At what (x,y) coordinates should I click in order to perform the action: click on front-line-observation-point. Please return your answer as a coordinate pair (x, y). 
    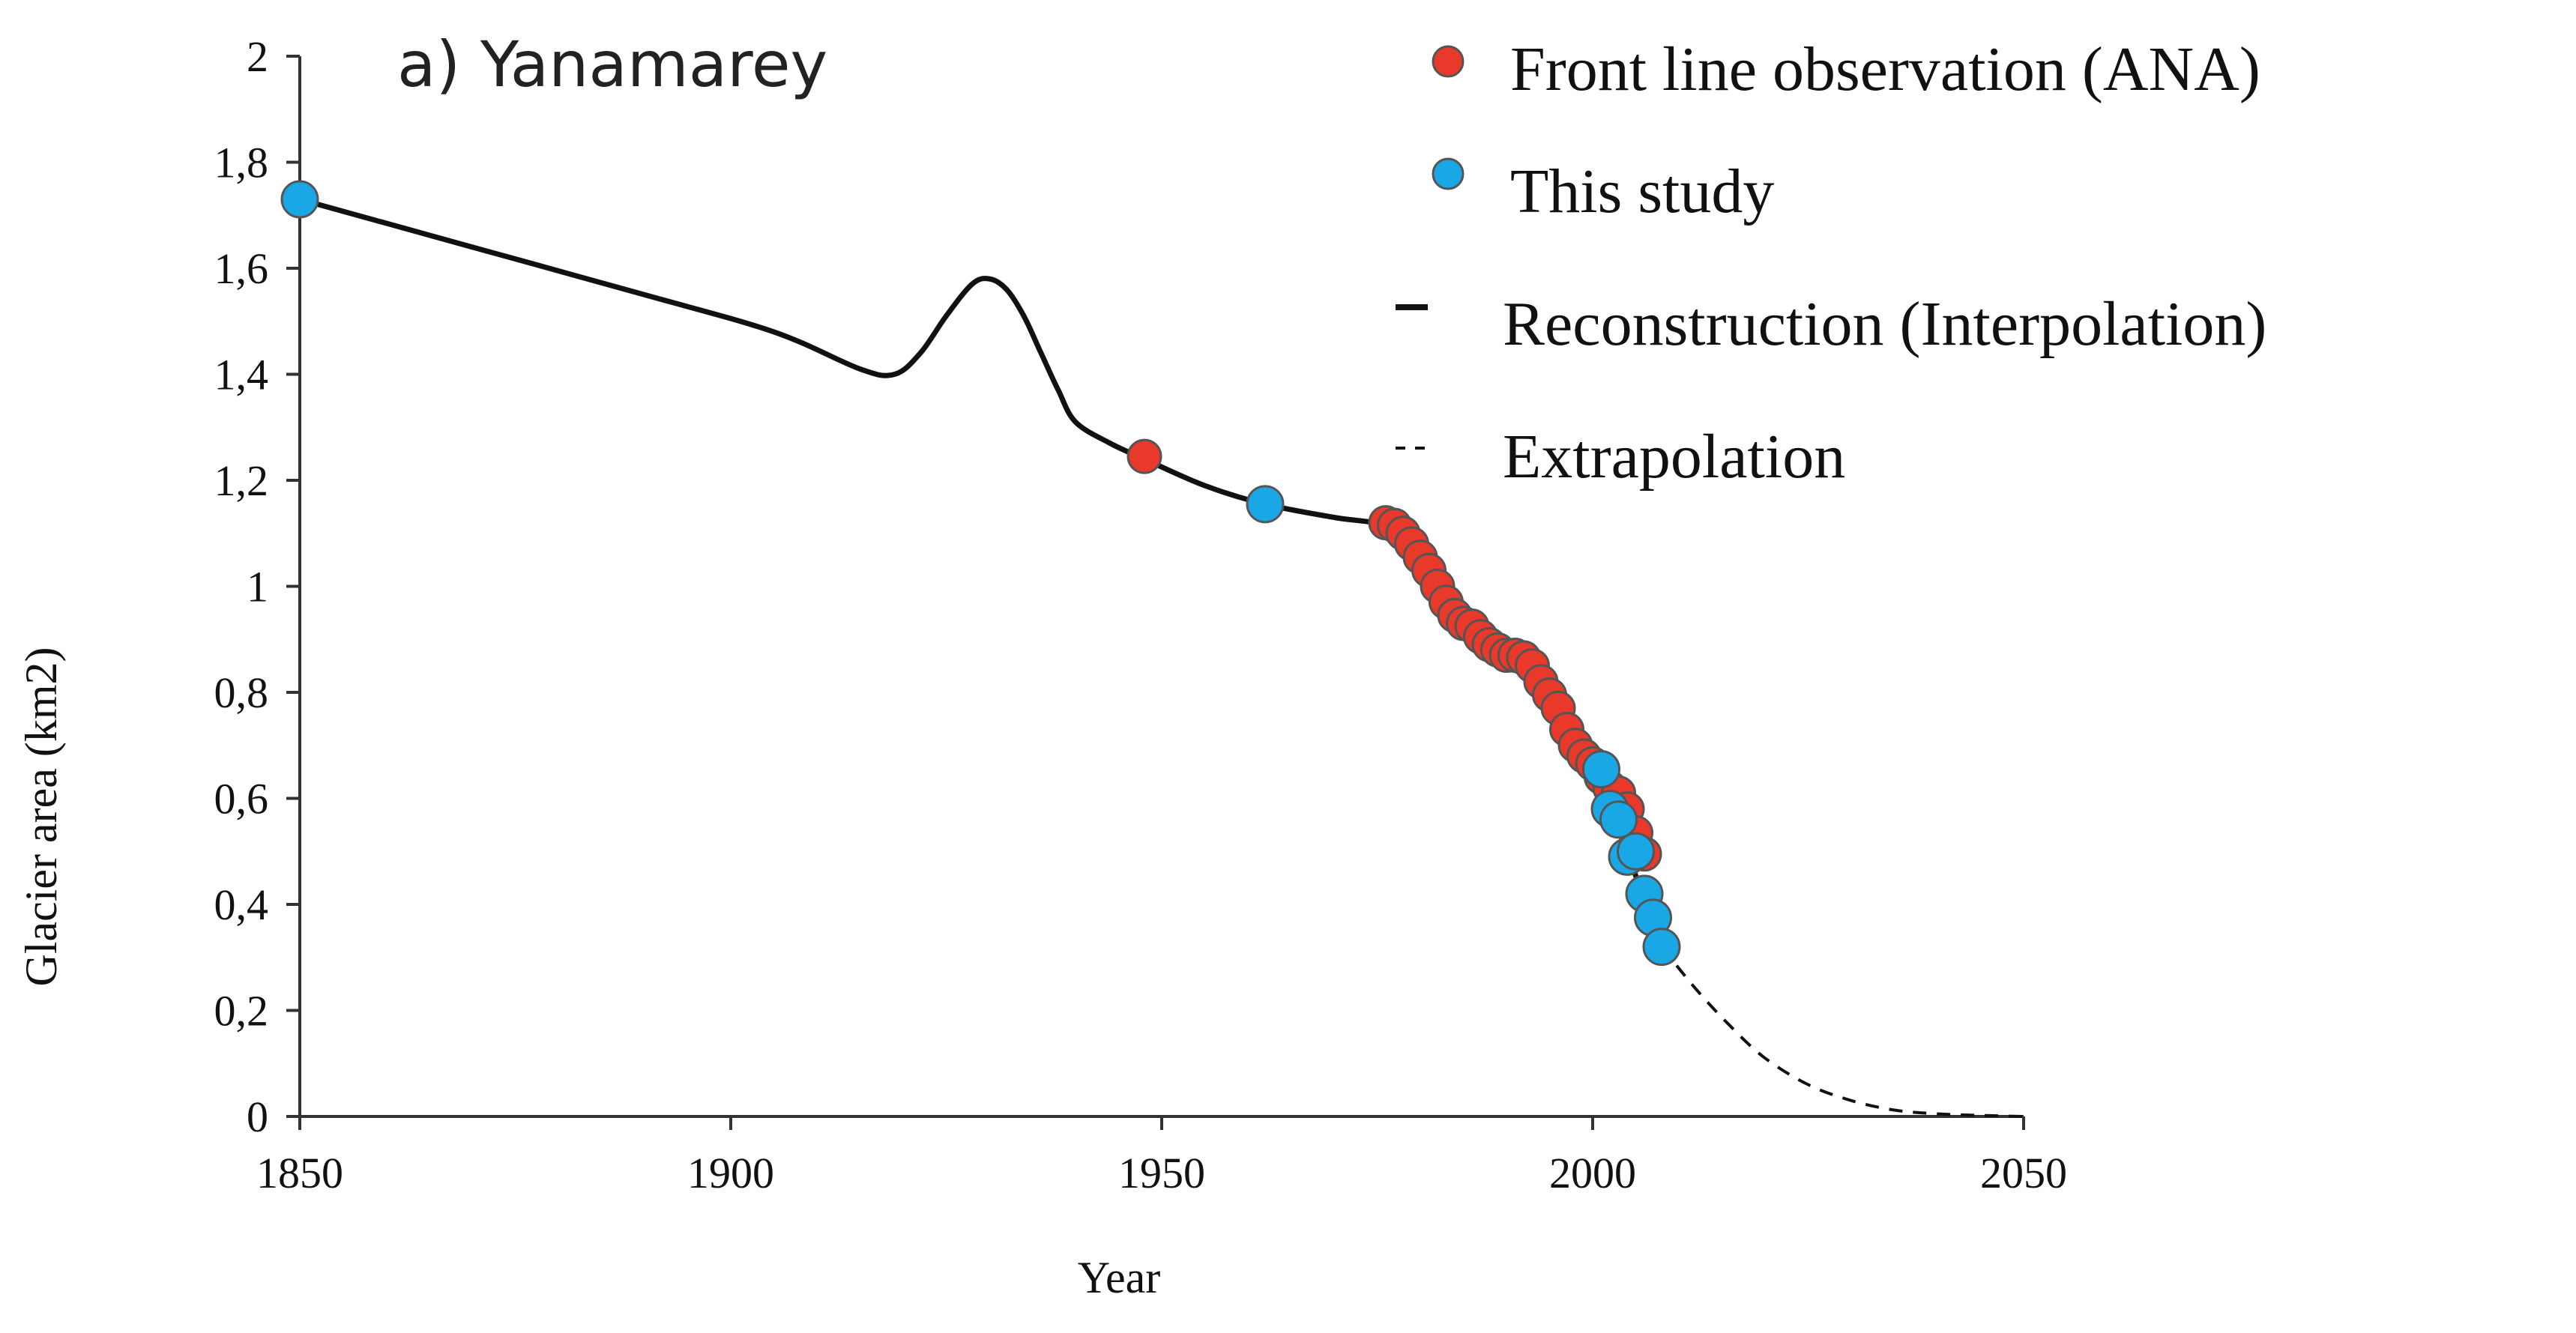
    Looking at the image, I should click on (1144, 456).